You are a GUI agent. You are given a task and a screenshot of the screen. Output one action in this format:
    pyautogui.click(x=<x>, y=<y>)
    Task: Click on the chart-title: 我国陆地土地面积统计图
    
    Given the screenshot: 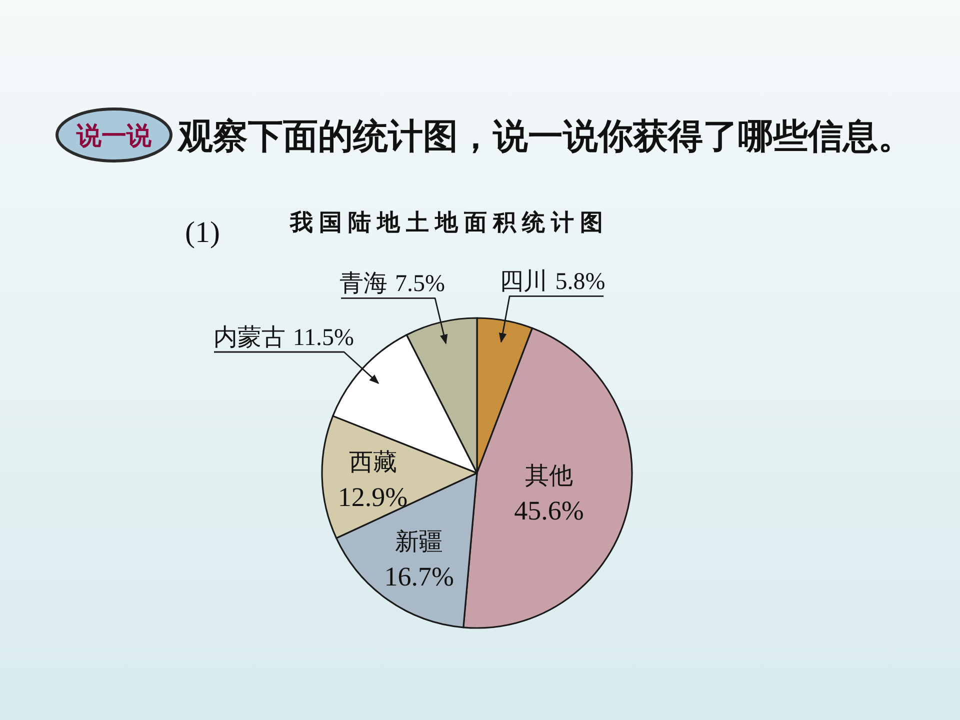 What is the action you would take?
    pyautogui.click(x=449, y=222)
    